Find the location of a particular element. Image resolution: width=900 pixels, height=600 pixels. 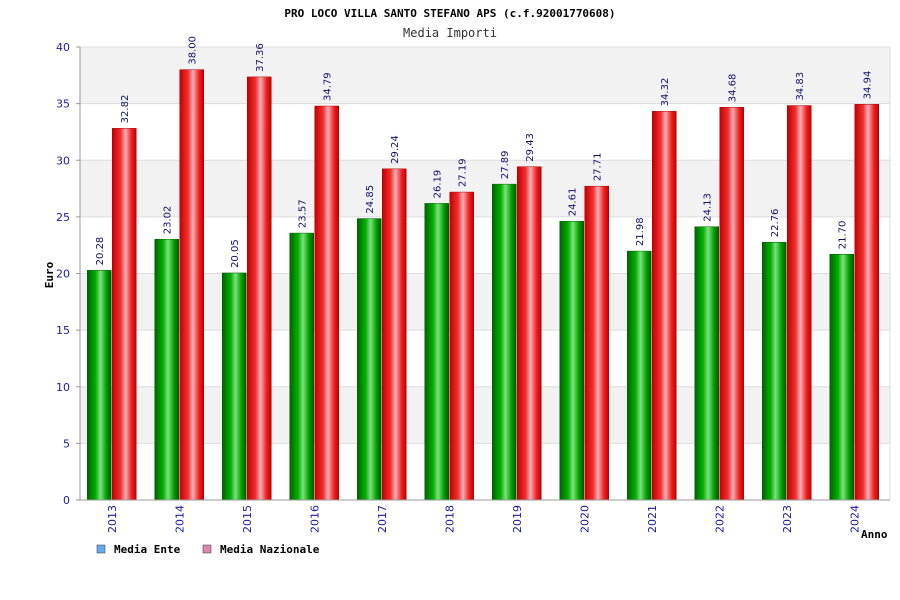

value-label: 38.00 is located at coordinates (193, 50).